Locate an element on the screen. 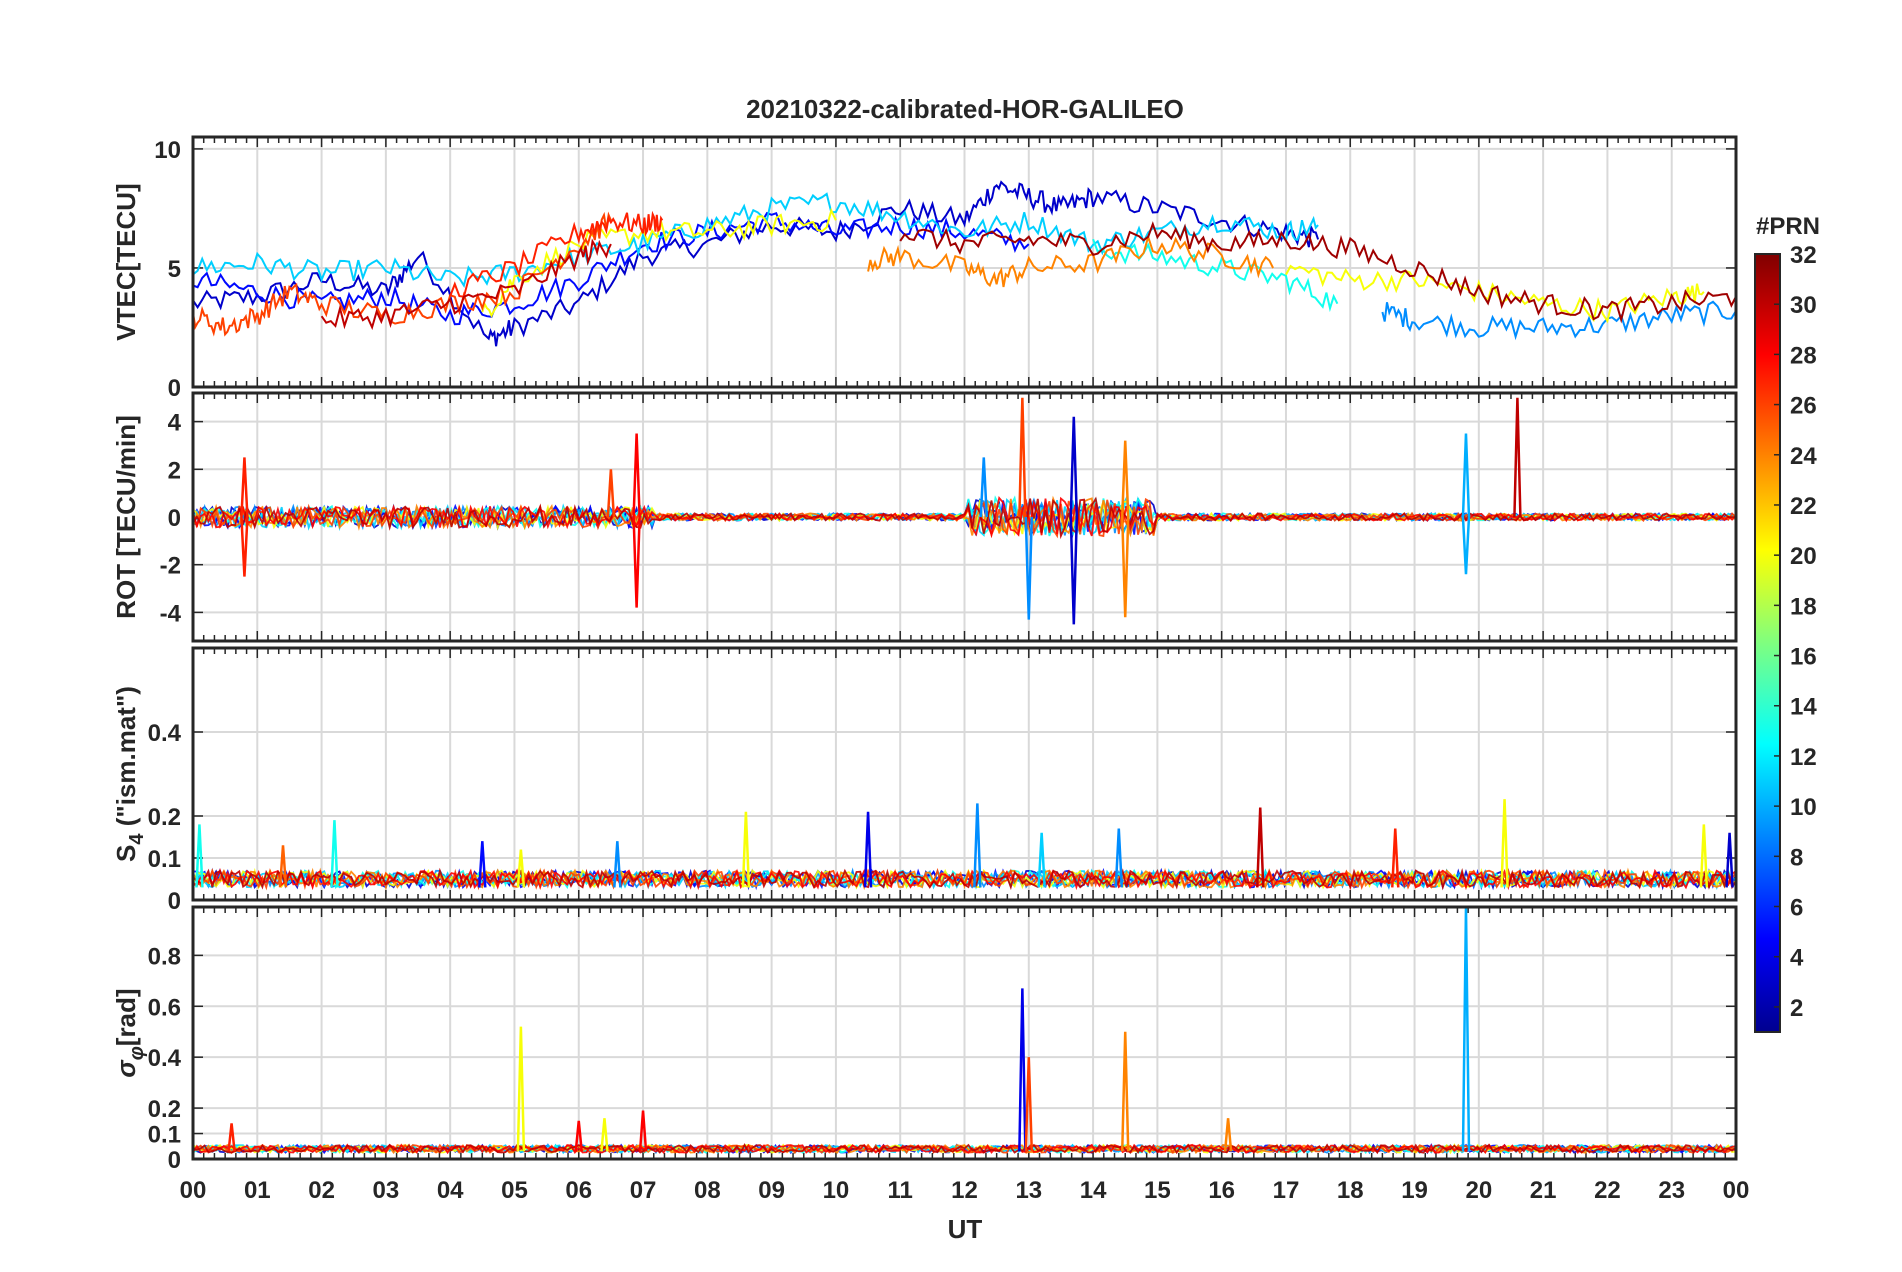 Image resolution: width=1902 pixels, height=1272 pixels. colorbar-tick-label: 16 is located at coordinates (1803, 657).